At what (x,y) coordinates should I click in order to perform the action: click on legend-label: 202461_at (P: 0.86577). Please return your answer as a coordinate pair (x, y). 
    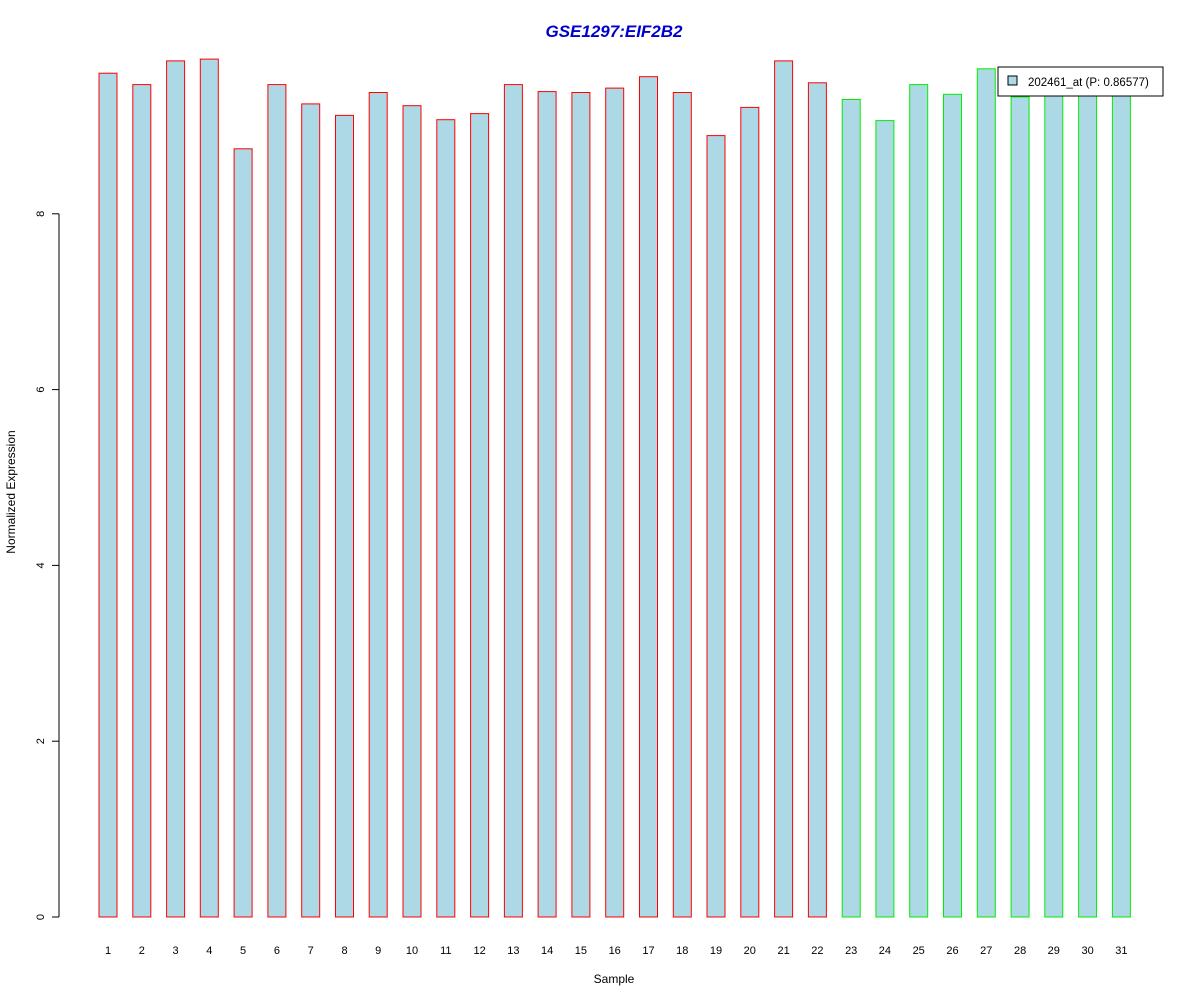
    Looking at the image, I should click on (1088, 83).